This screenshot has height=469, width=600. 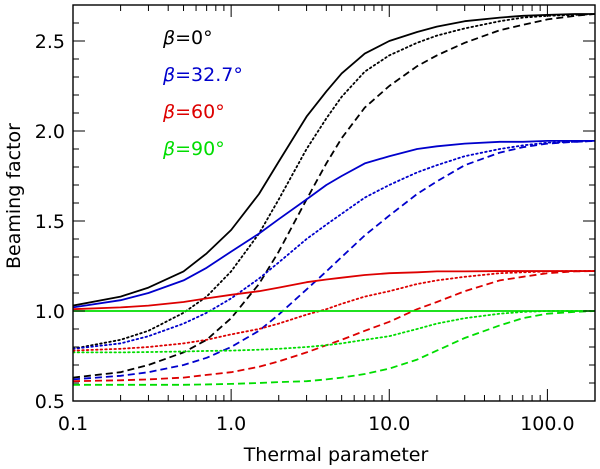 What do you see at coordinates (200, 149) in the screenshot?
I see `legend-value: =90°` at bounding box center [200, 149].